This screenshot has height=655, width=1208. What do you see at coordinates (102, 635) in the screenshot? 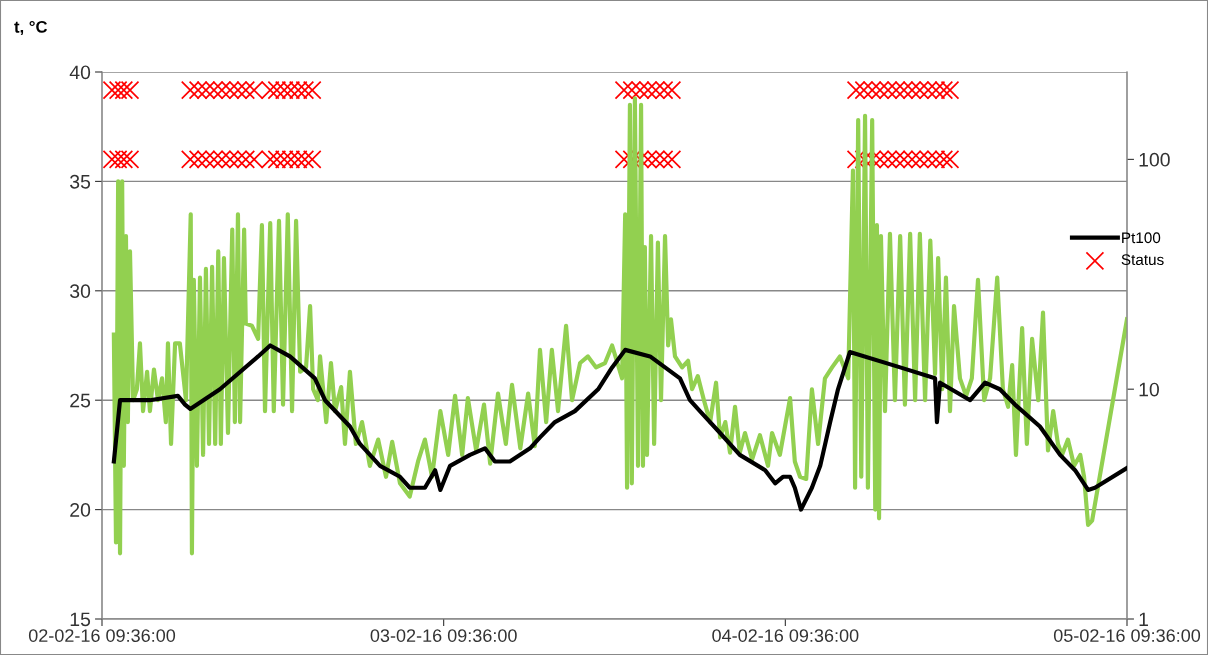
I see `x-tick-label: 02-02-16 09:36:00` at bounding box center [102, 635].